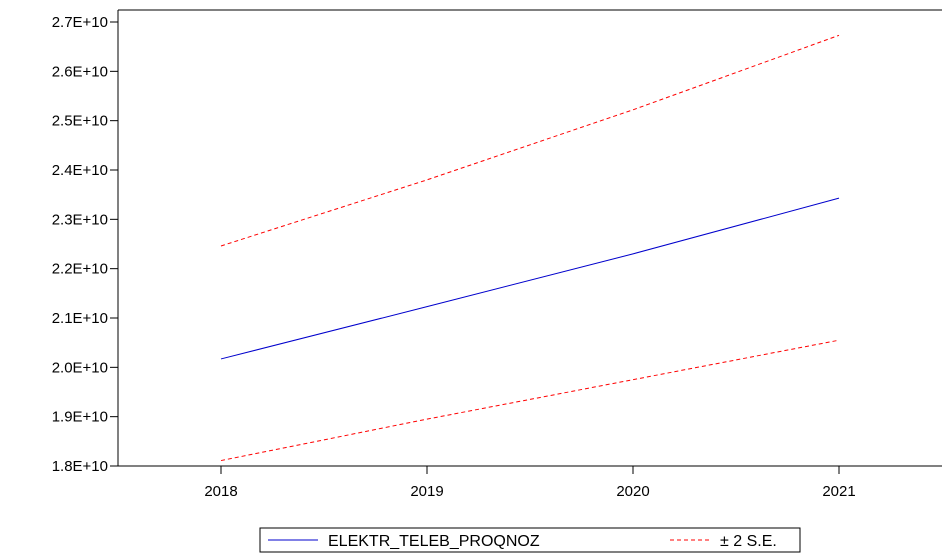  Describe the element at coordinates (530, 483) in the screenshot. I see `x-axis: 2018 2019 2020 2021` at that location.